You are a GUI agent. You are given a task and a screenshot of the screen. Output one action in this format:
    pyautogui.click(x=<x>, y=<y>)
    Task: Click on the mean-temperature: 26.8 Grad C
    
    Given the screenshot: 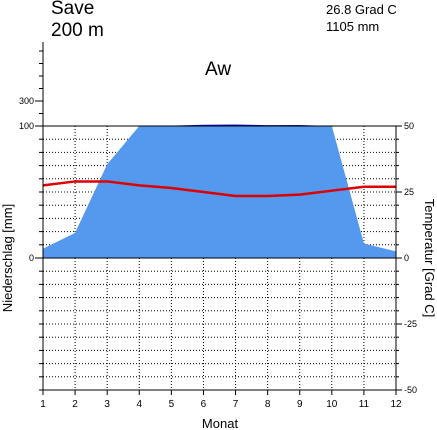 What is the action you would take?
    pyautogui.click(x=361, y=9)
    